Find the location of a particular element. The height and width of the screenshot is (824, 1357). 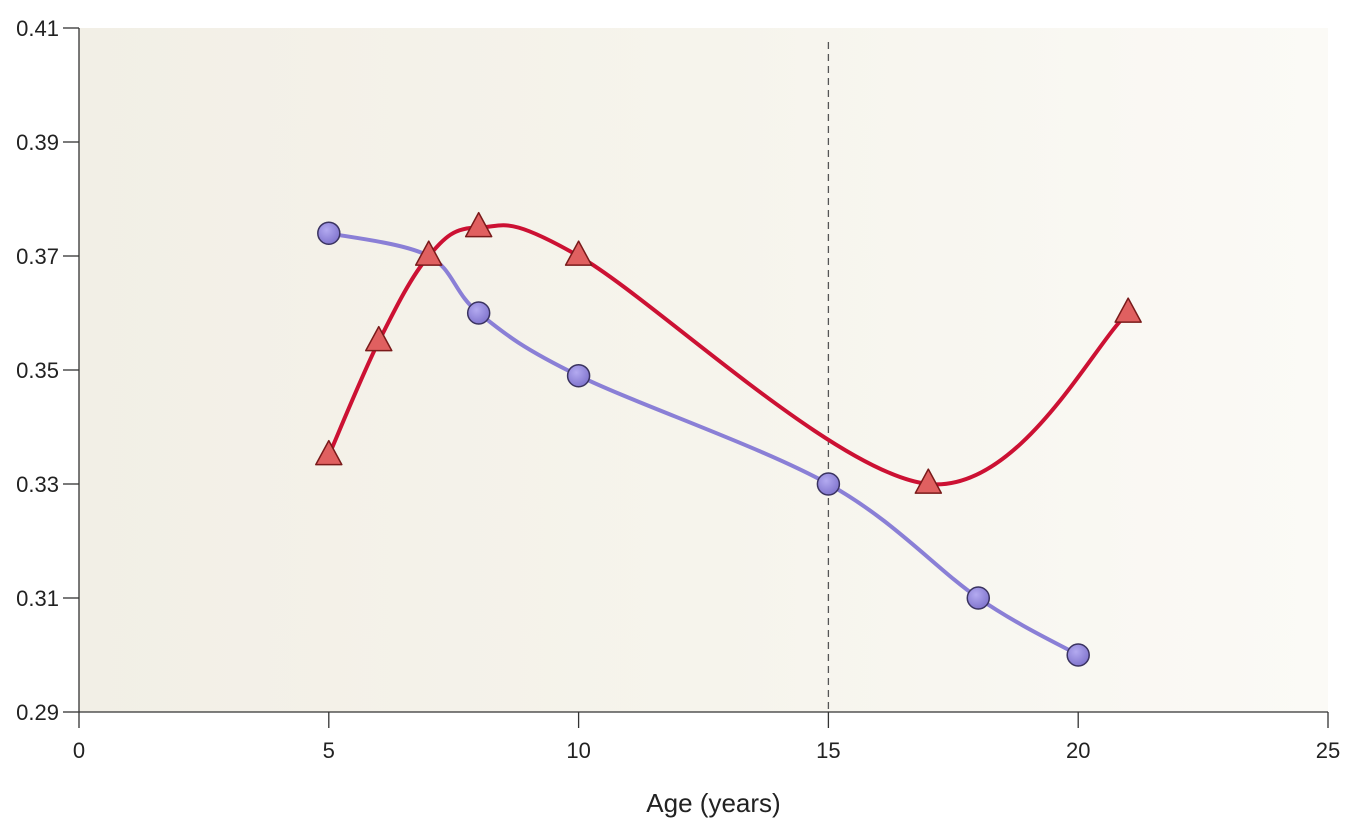

x-tick-label: 10 is located at coordinates (578, 750).